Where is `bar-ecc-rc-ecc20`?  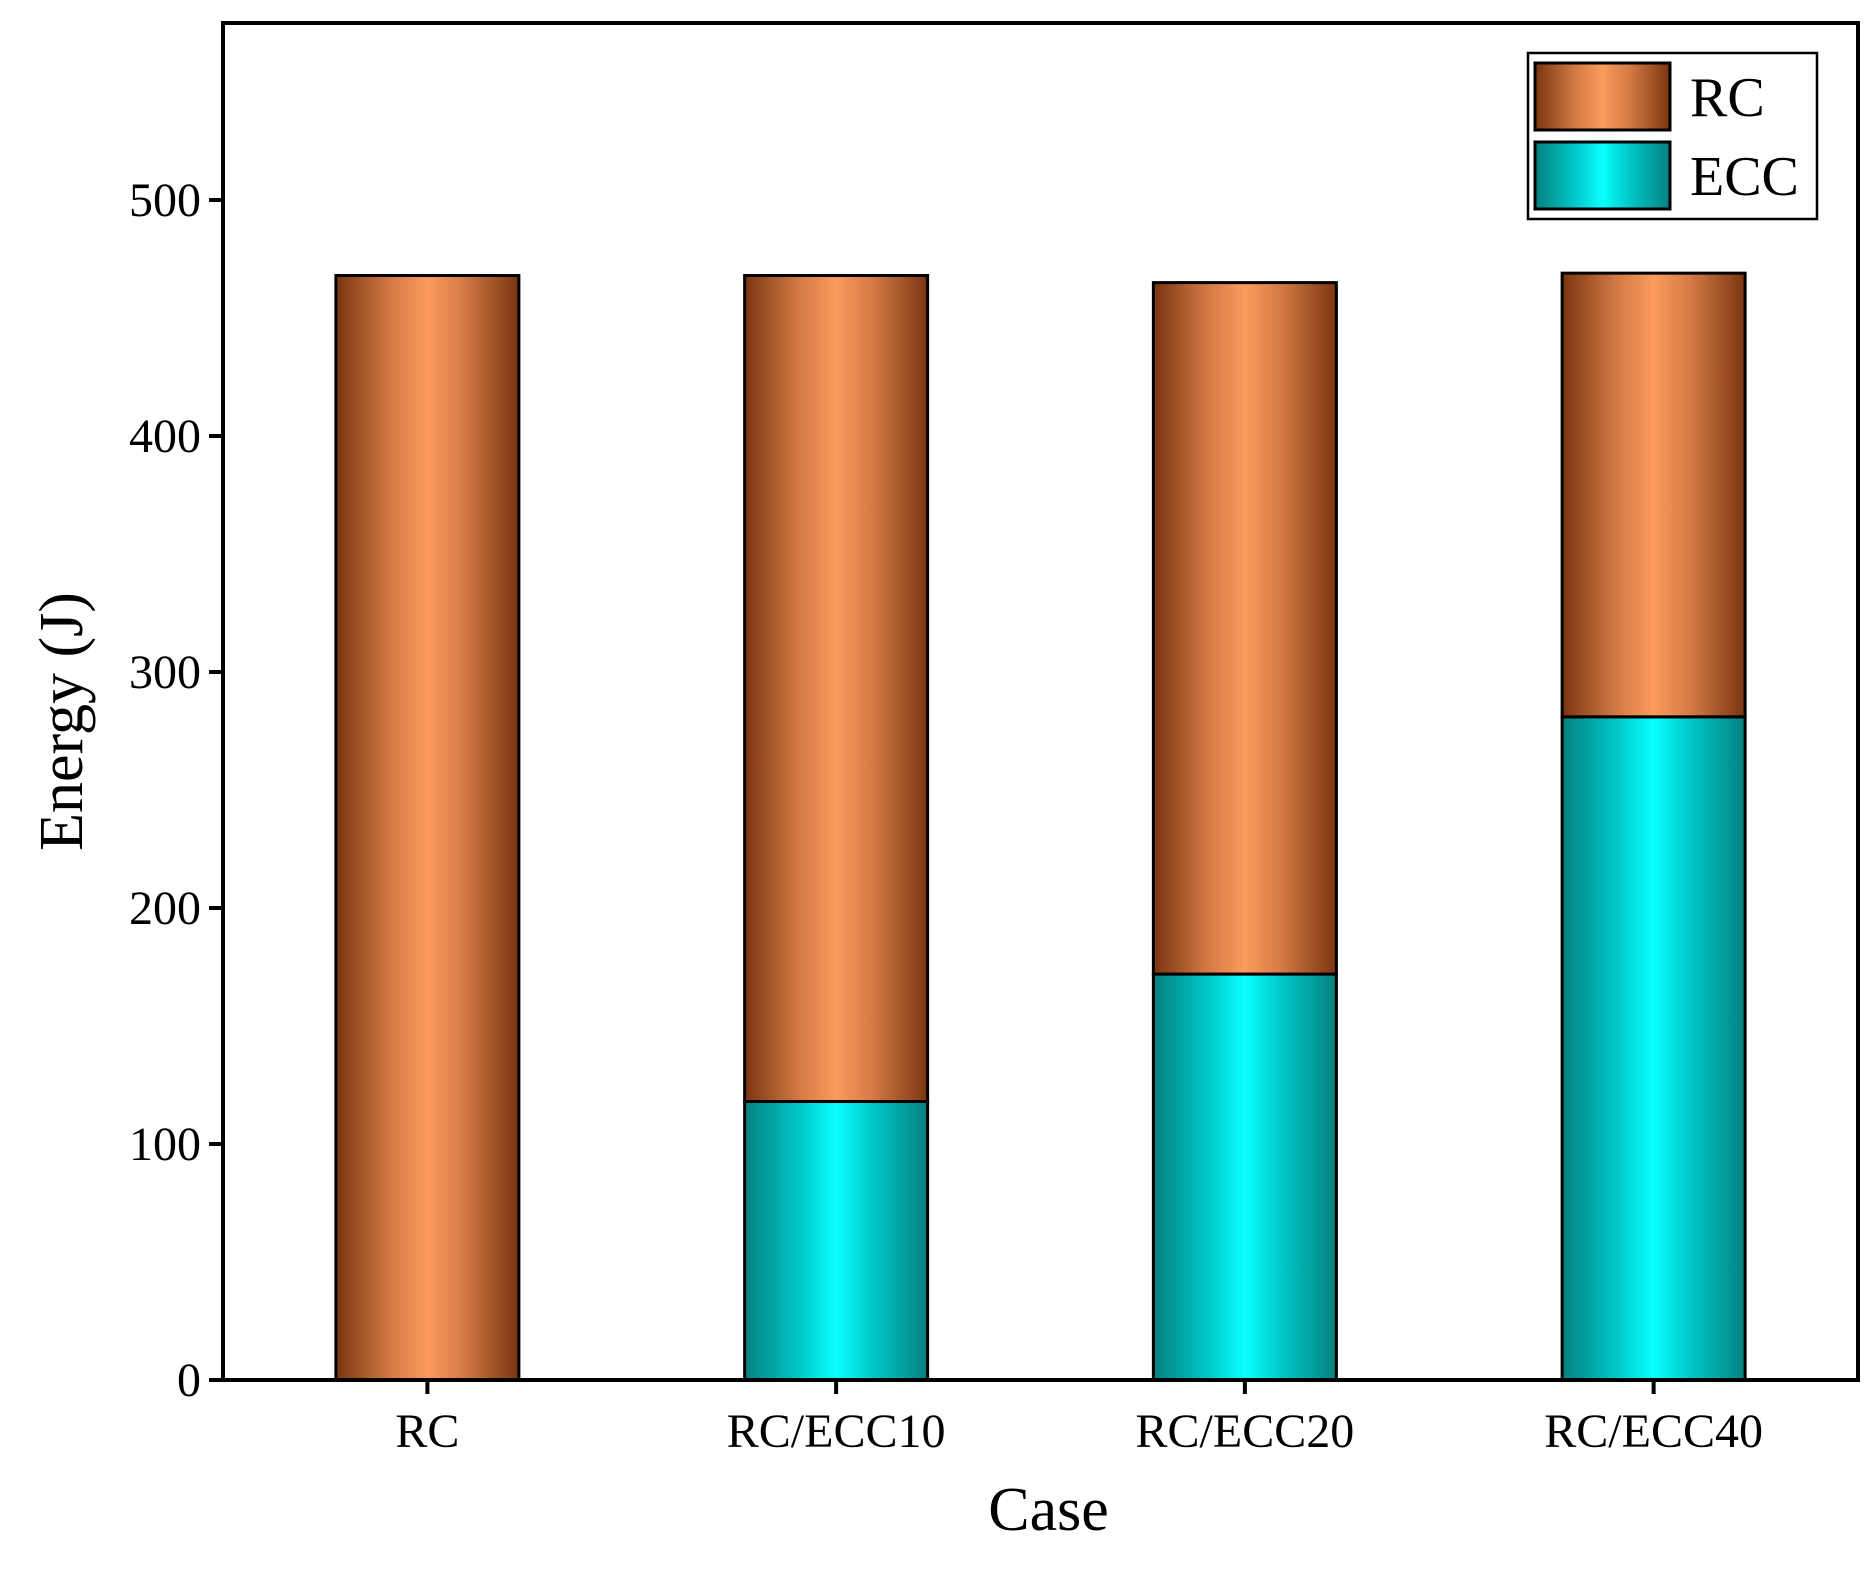
bar-ecc-rc-ecc20 is located at coordinates (1244, 1177).